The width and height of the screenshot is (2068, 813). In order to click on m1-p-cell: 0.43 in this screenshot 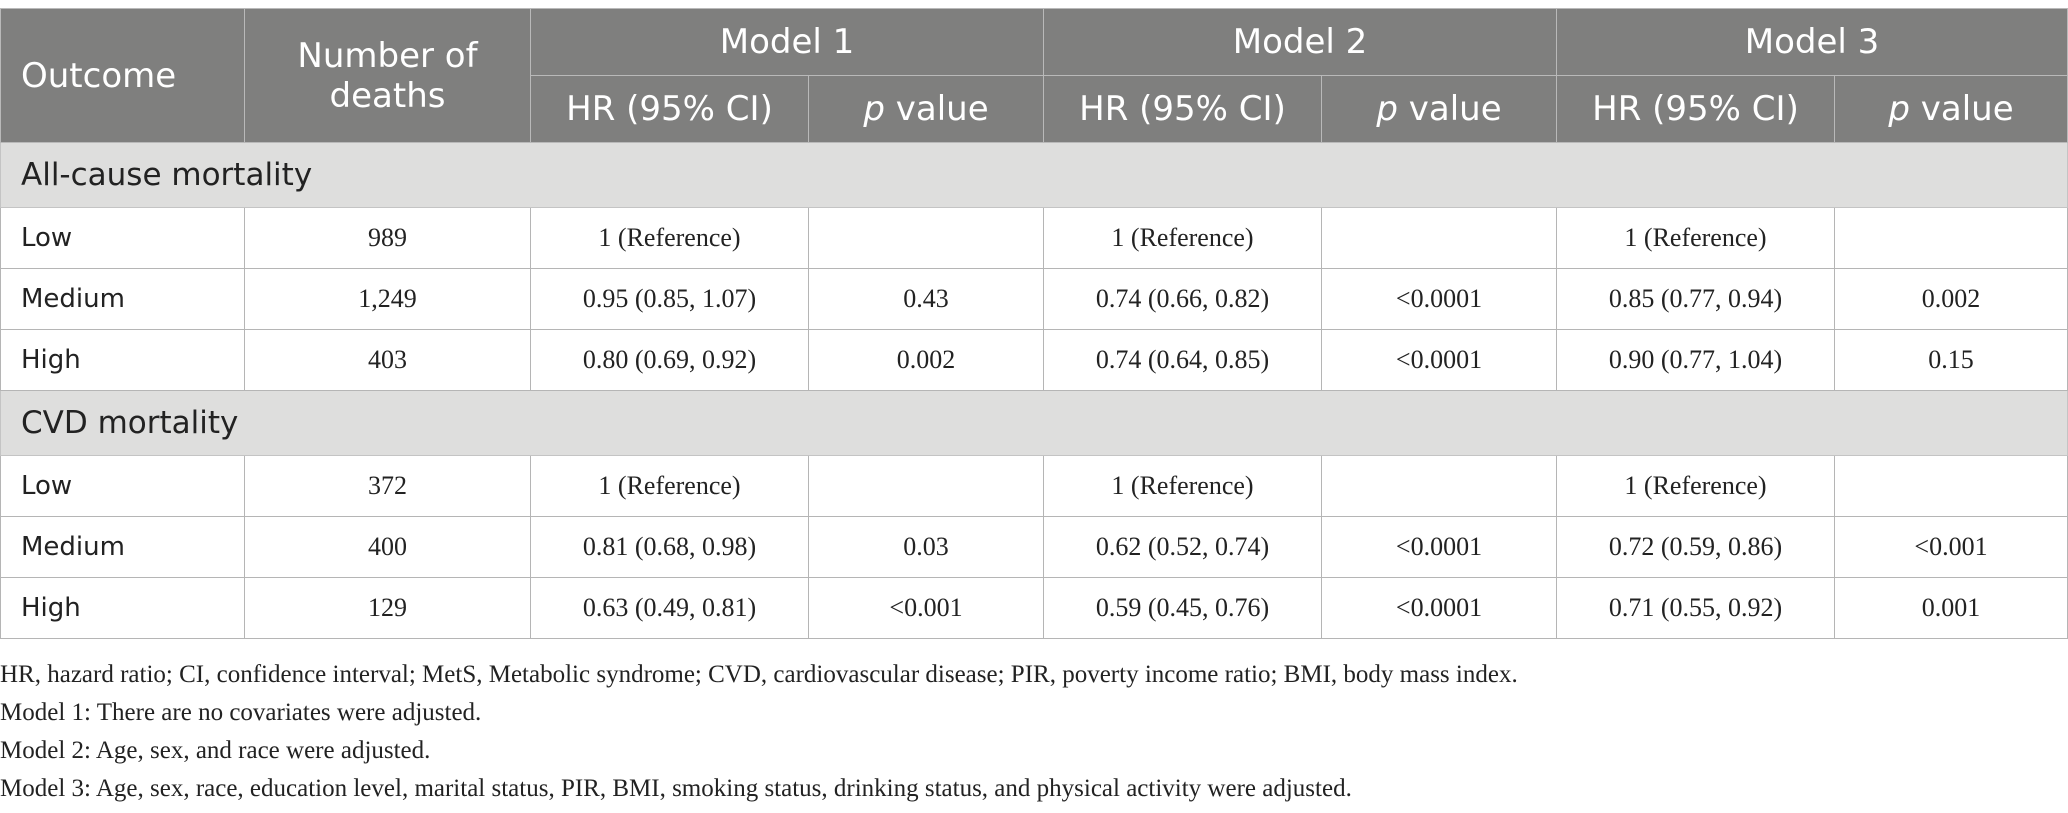, I will do `click(926, 299)`.